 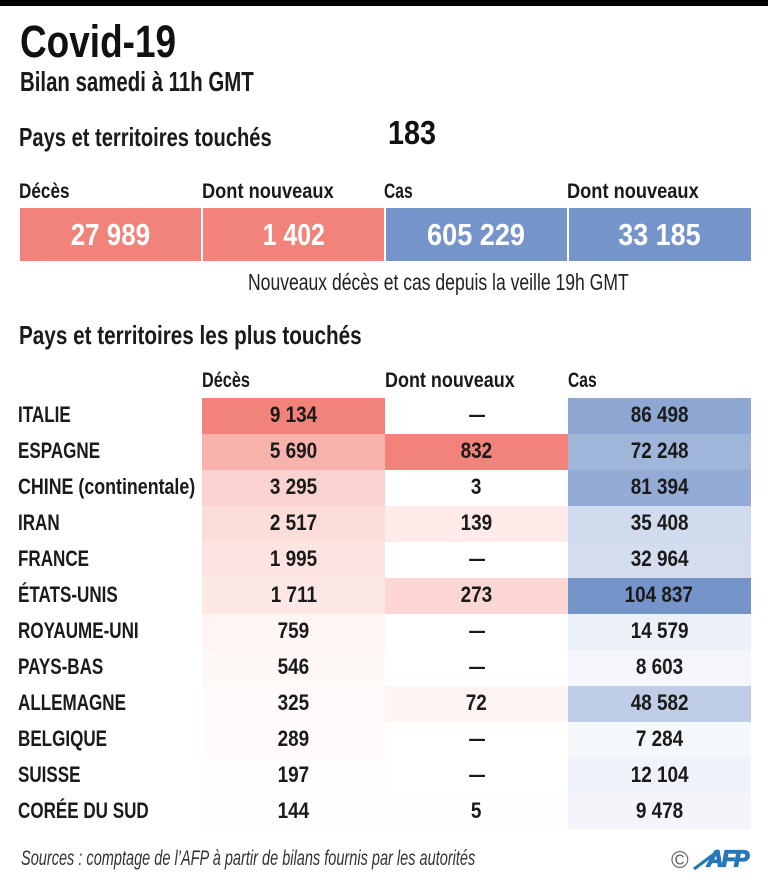 I want to click on svg-text: AFP, so click(x=728, y=859).